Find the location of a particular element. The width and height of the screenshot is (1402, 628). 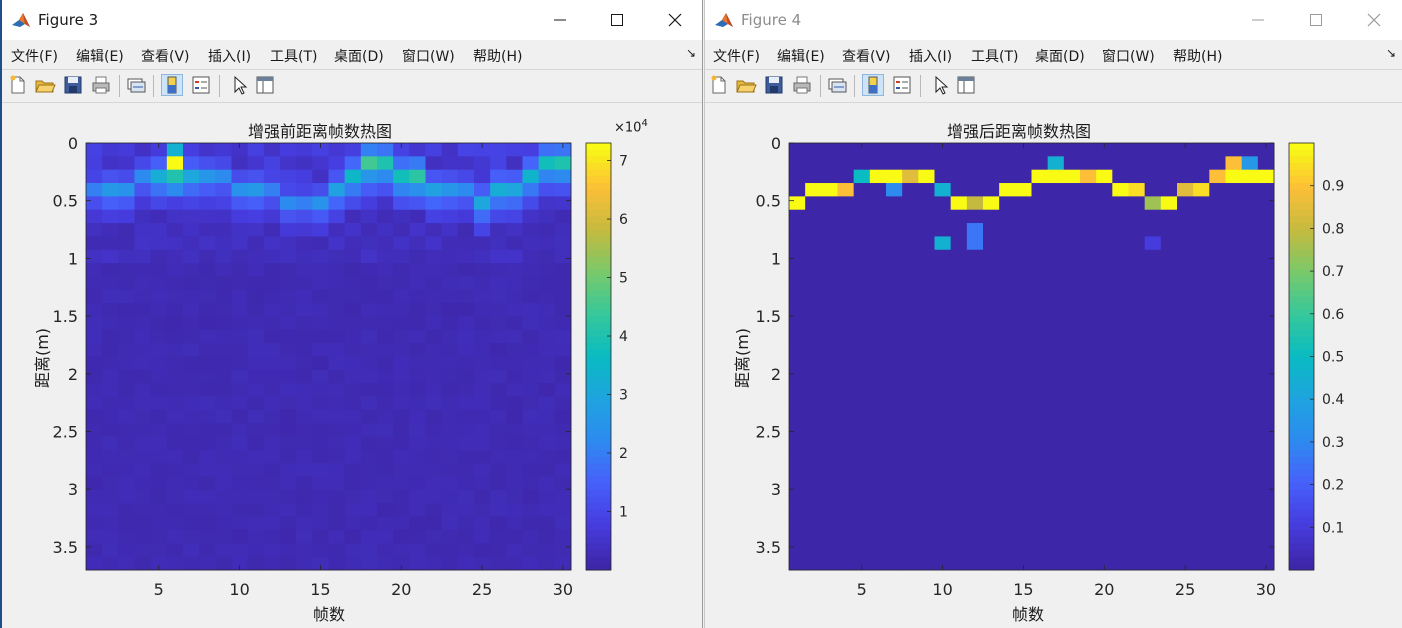

colorbar-tick-label: 7 is located at coordinates (623, 162).